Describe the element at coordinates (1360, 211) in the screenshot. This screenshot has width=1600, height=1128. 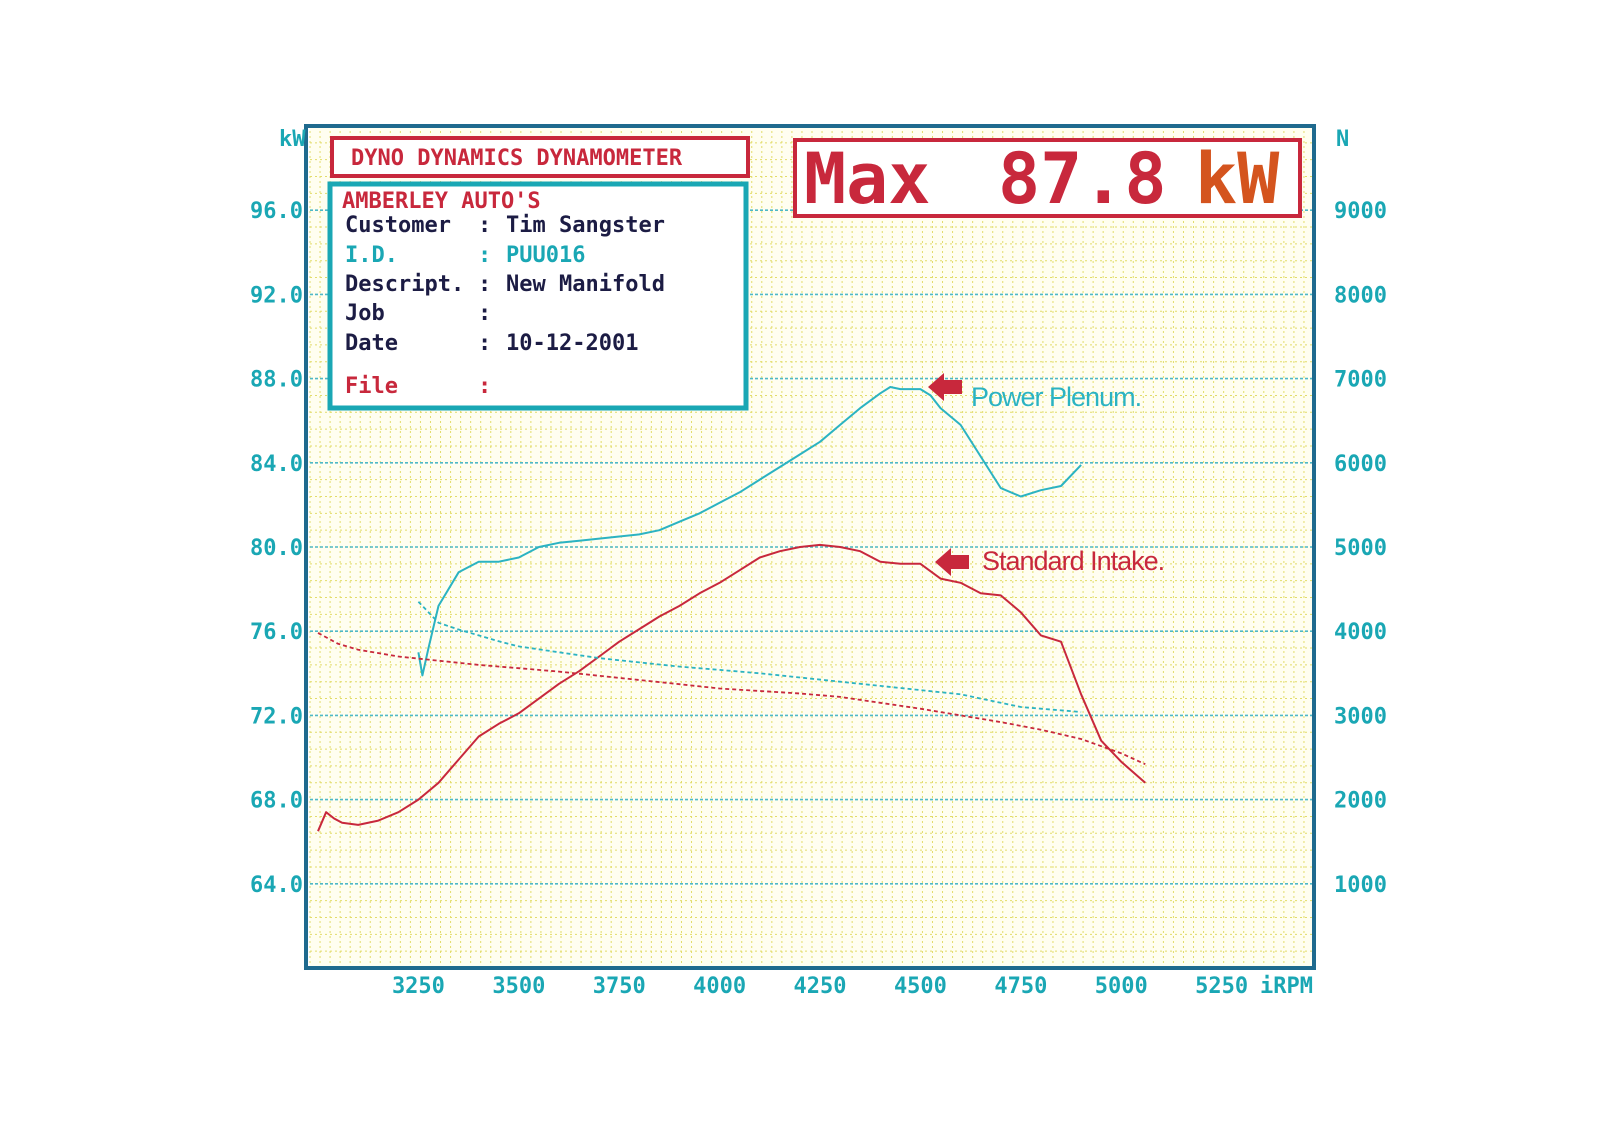
I see `right-tick-label: 9000` at that location.